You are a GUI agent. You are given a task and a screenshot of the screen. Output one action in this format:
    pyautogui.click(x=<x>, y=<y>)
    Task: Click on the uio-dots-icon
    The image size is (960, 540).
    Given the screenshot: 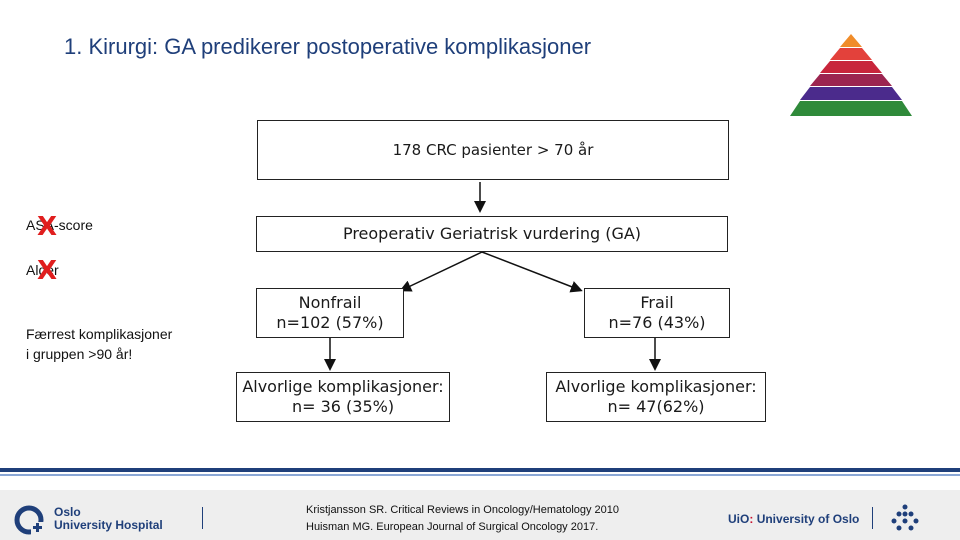 What is the action you would take?
    pyautogui.click(x=905, y=517)
    